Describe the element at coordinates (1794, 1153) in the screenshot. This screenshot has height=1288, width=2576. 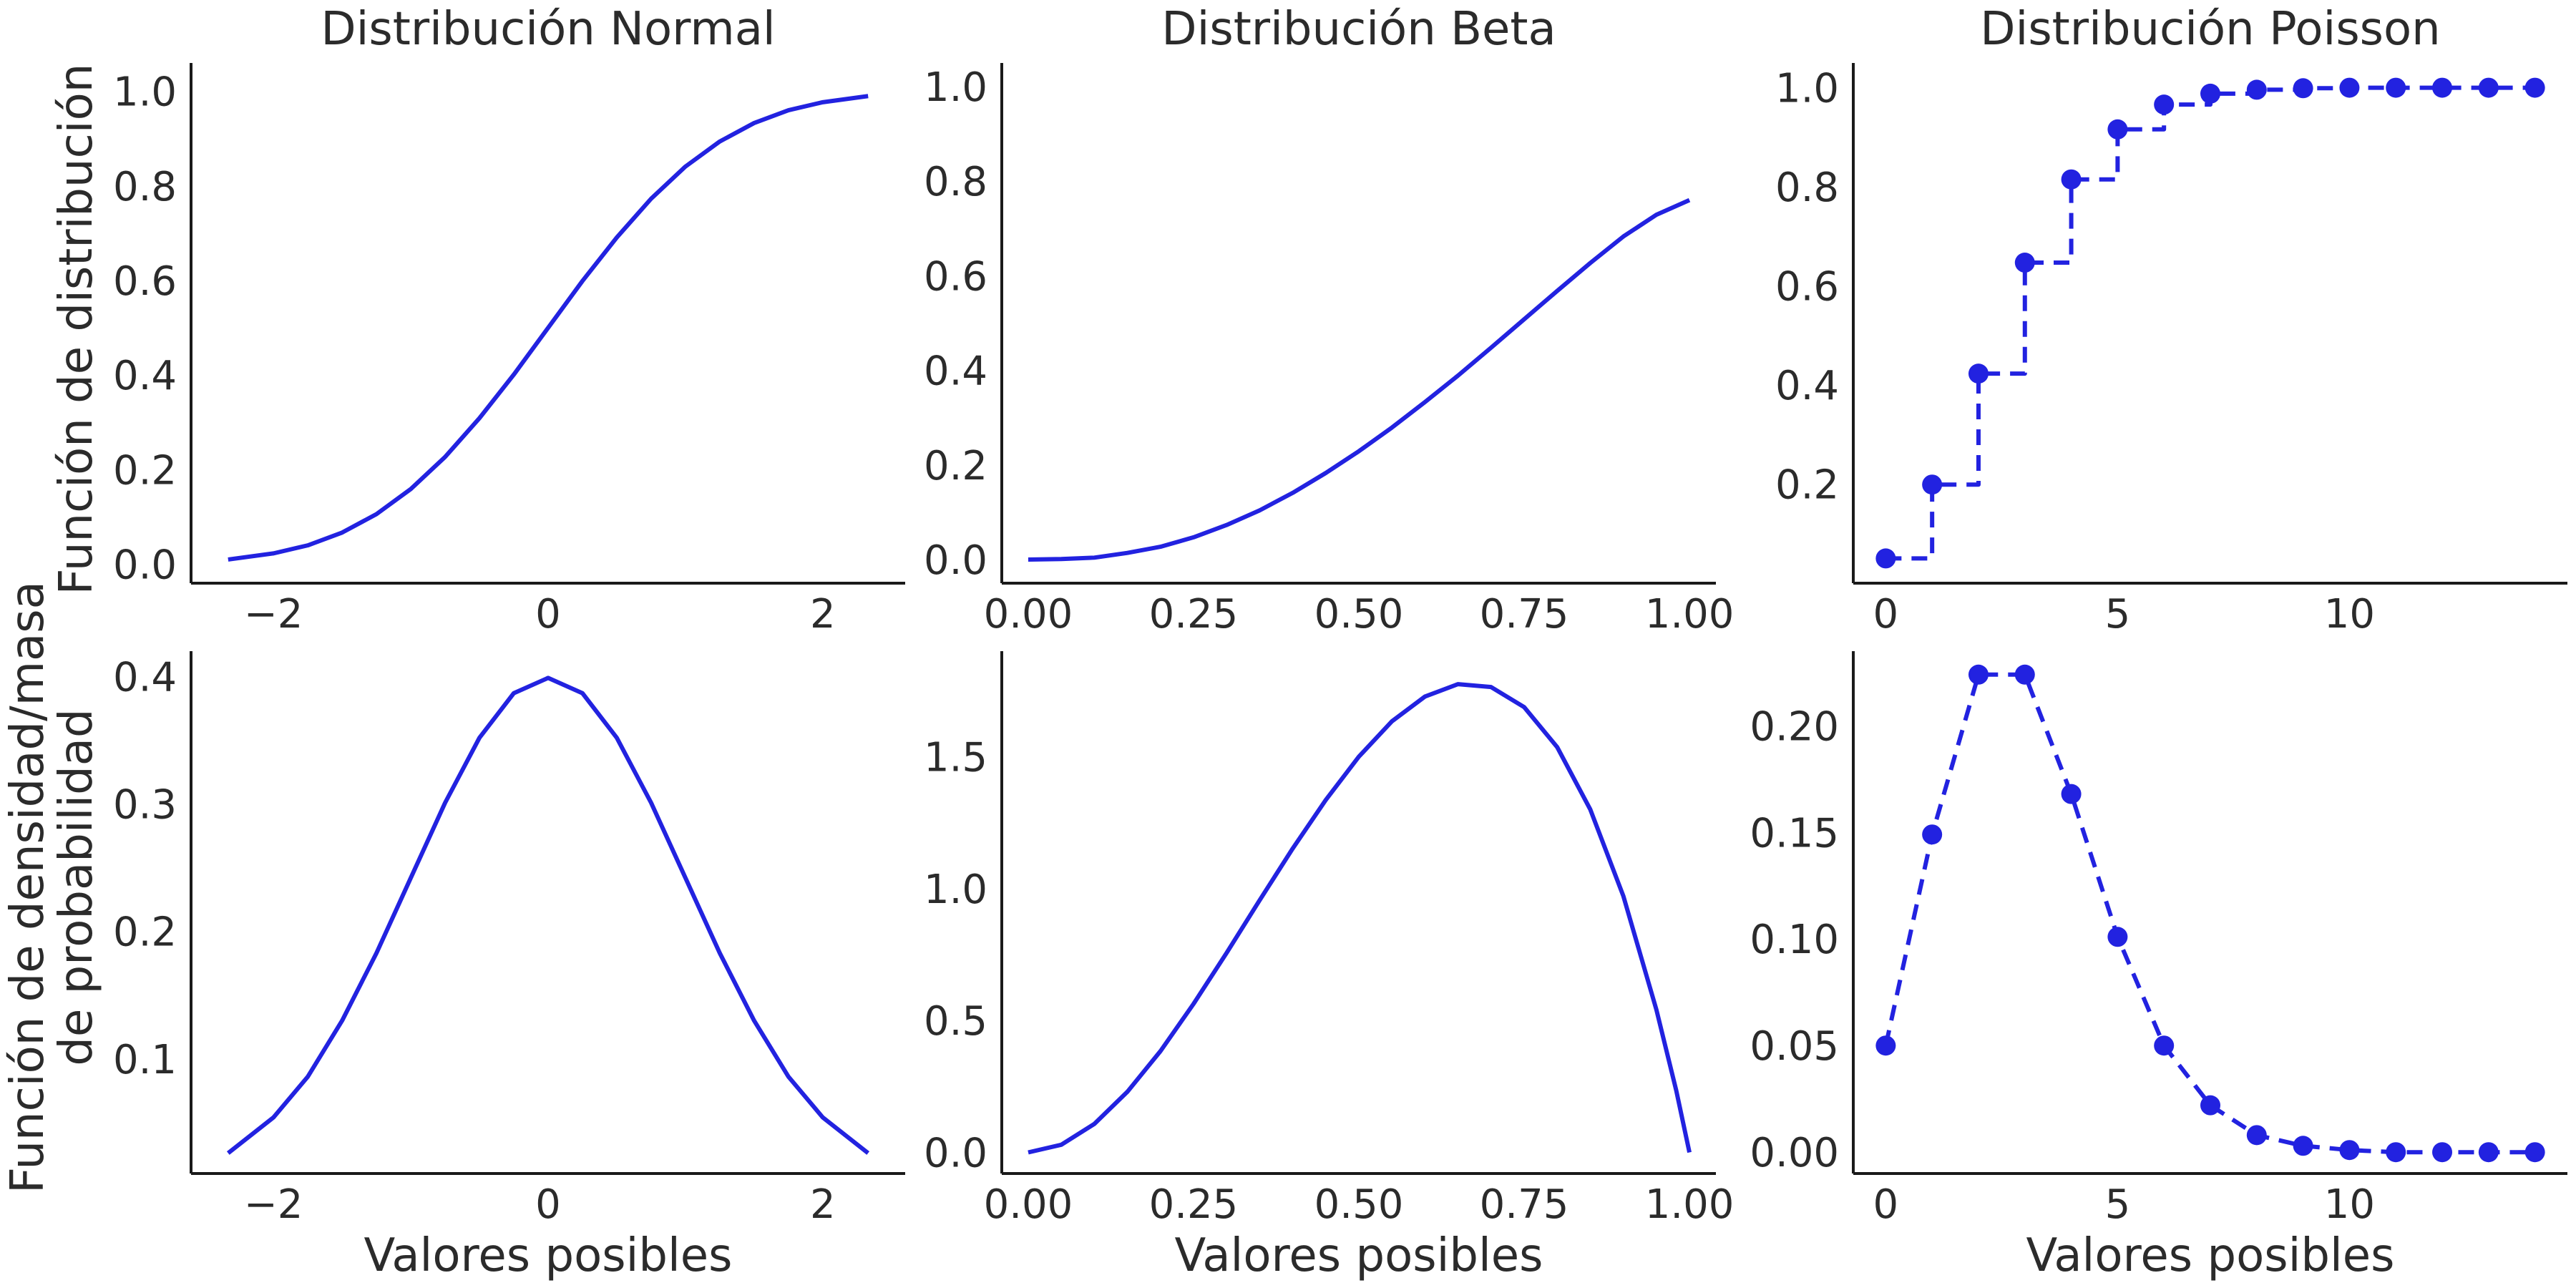
I see `y-tick-label: 0.00` at that location.